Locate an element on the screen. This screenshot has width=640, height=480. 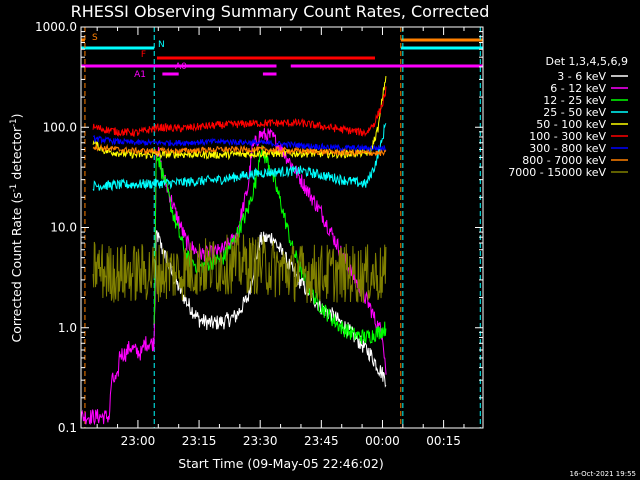
legend-label: 25 - 50 keV is located at coordinates (574, 112).